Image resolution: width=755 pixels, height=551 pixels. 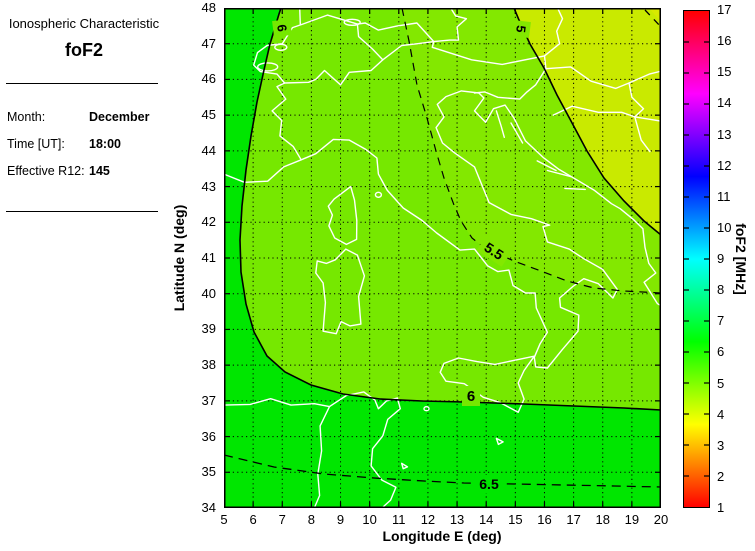 I want to click on y-tick-label: 42, so click(x=208, y=222).